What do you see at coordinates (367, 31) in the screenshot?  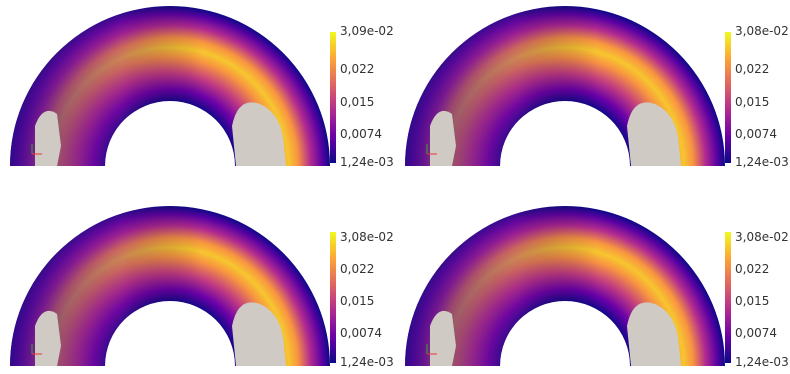 I see `colorbar-max-label: 3,09e-02` at bounding box center [367, 31].